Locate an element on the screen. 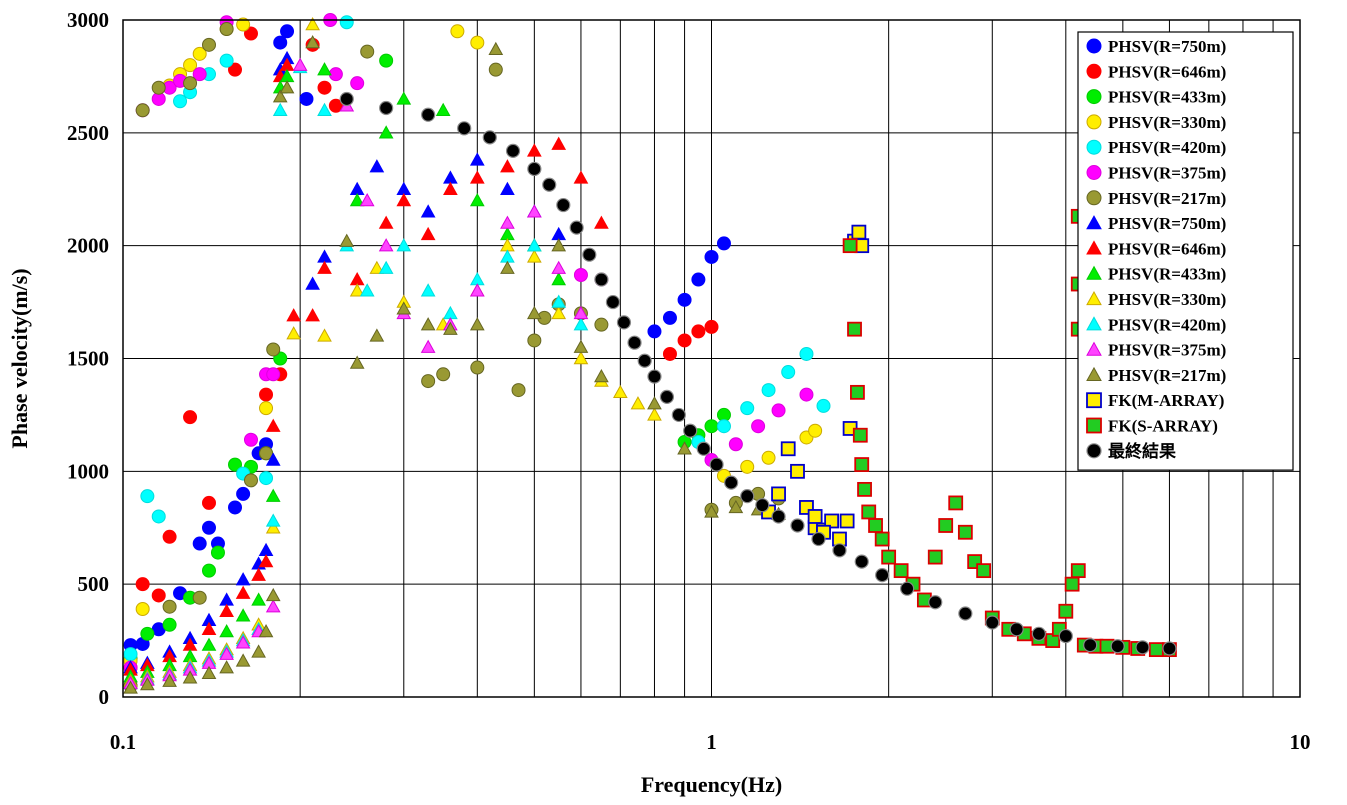 The height and width of the screenshot is (805, 1347). legend-label: PHSV(R=433m) is located at coordinates (1167, 274).